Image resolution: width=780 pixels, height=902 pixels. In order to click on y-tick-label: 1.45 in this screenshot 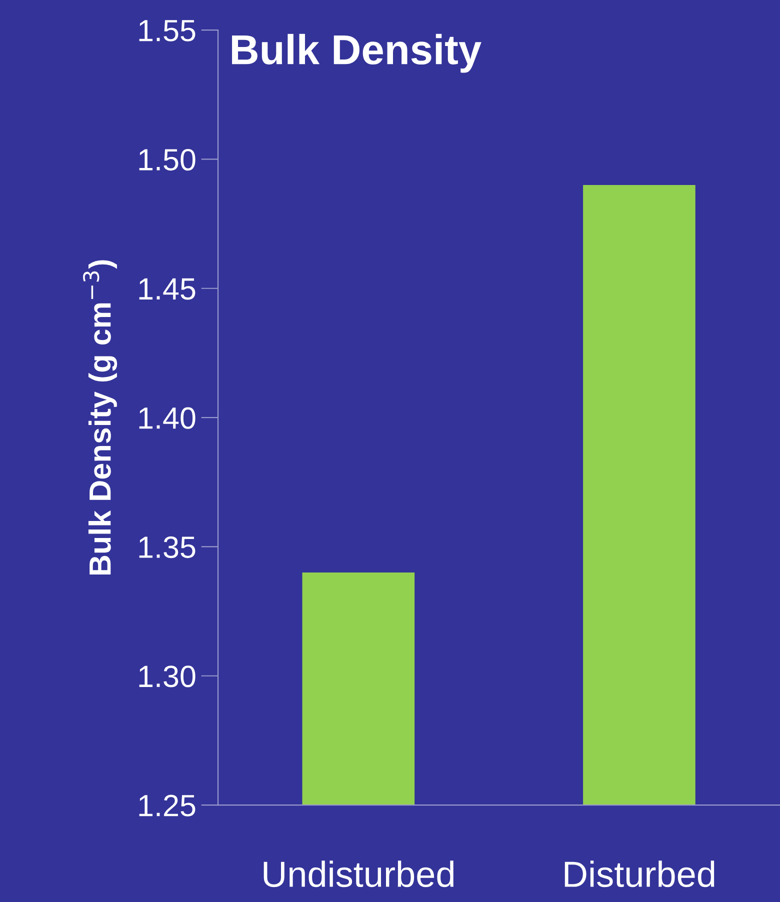, I will do `click(167, 289)`.